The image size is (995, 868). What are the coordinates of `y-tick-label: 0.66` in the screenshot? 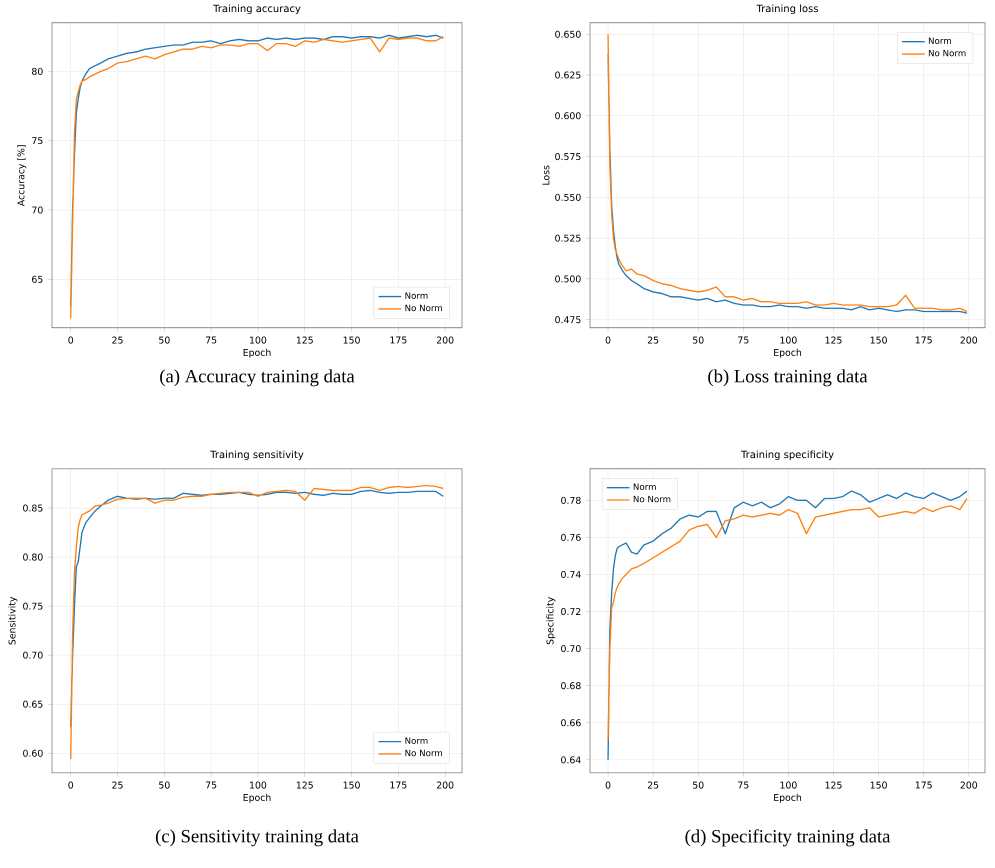 It's located at (571, 722).